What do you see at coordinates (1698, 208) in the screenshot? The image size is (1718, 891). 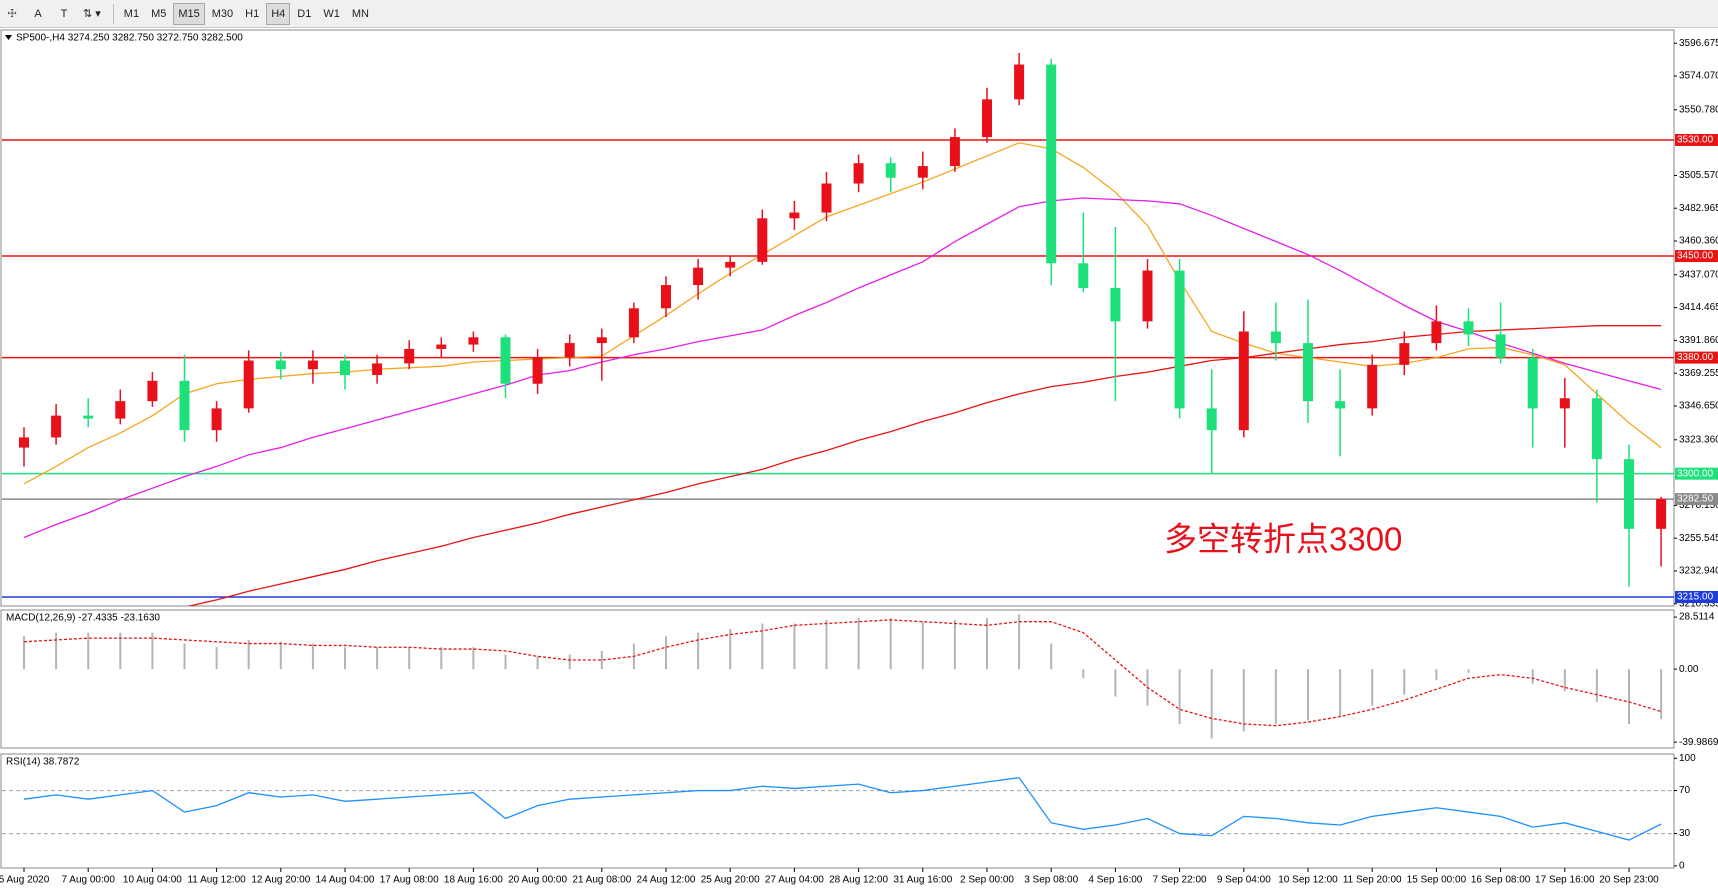 I see `y-tick-label: 3482.965` at bounding box center [1698, 208].